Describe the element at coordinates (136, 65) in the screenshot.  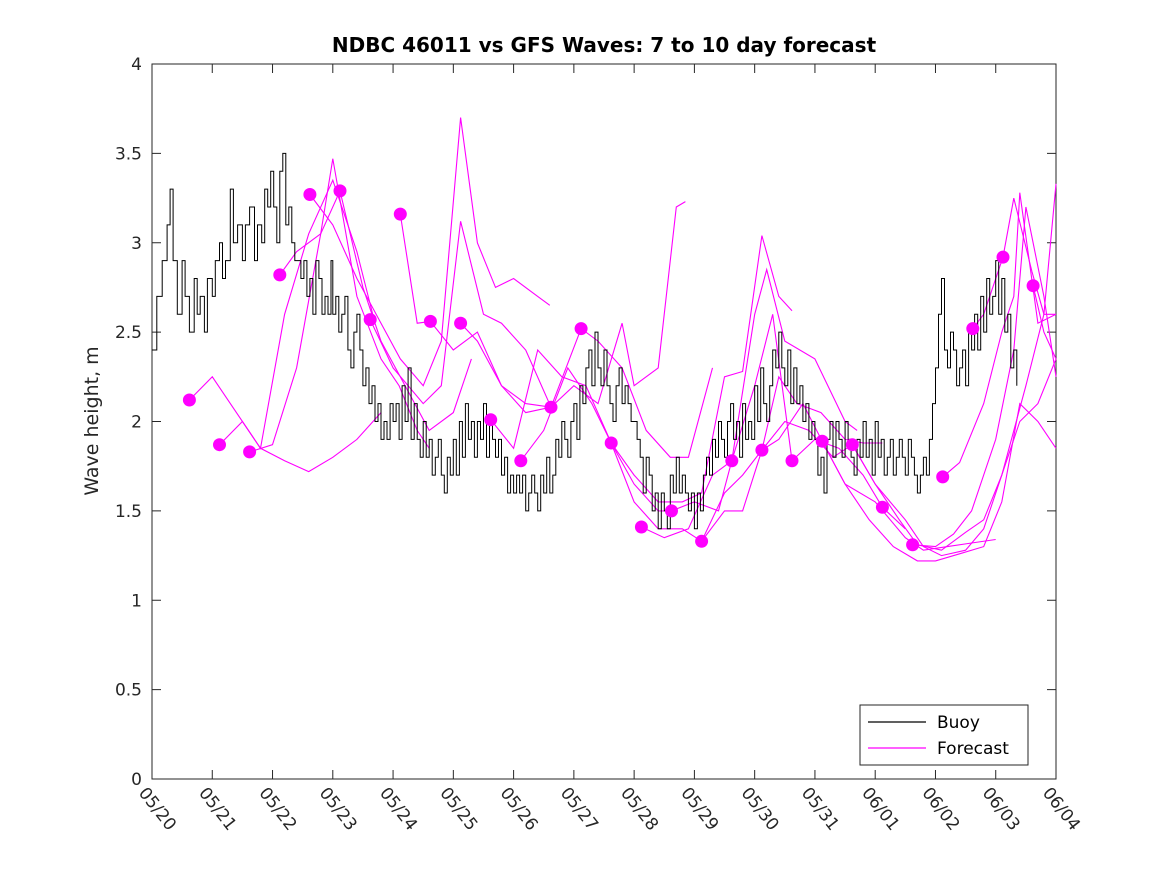
I see `y-tick-label: 4` at that location.